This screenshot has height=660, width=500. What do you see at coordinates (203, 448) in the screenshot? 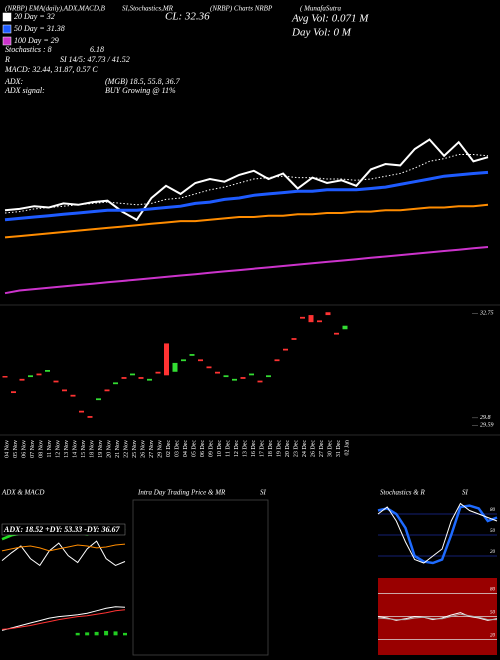
I see `x-tick-label: 06 Dec` at bounding box center [203, 448].